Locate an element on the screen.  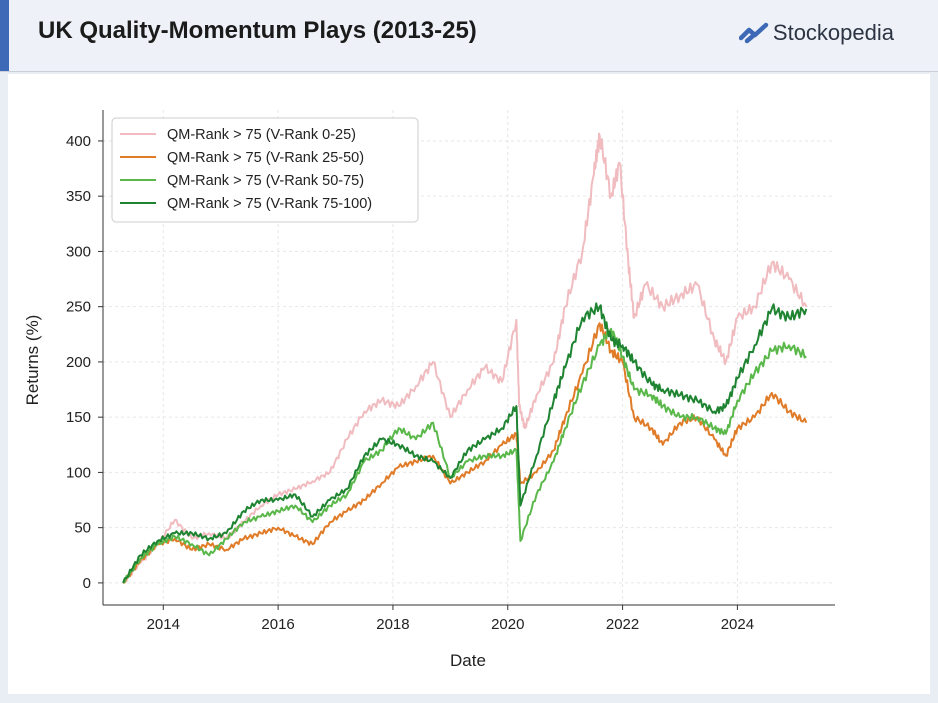
legend-label: QM-Rank > 75 (V-Rank 50-75) is located at coordinates (265, 181).